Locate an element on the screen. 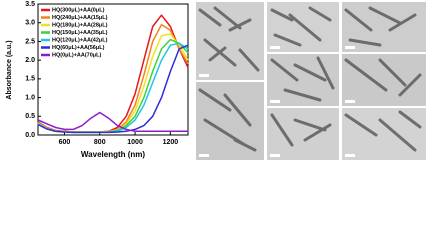 The height and width of the screenshot is (240, 428). y-tick-label: 2.0 is located at coordinates (30, 60).